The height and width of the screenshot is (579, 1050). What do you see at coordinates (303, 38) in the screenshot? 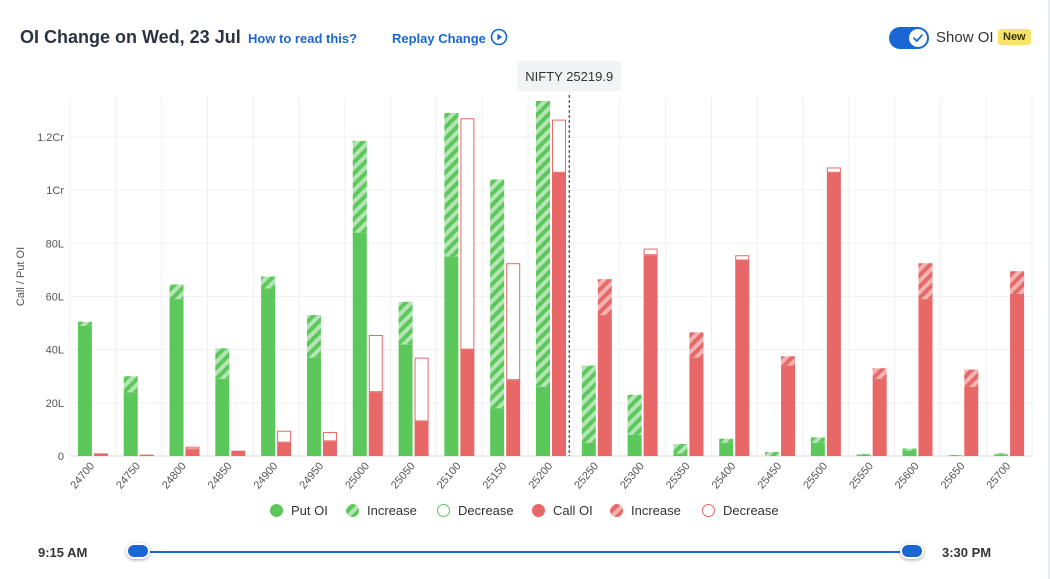
I see `how-to-read-link: How to read this?` at bounding box center [303, 38].